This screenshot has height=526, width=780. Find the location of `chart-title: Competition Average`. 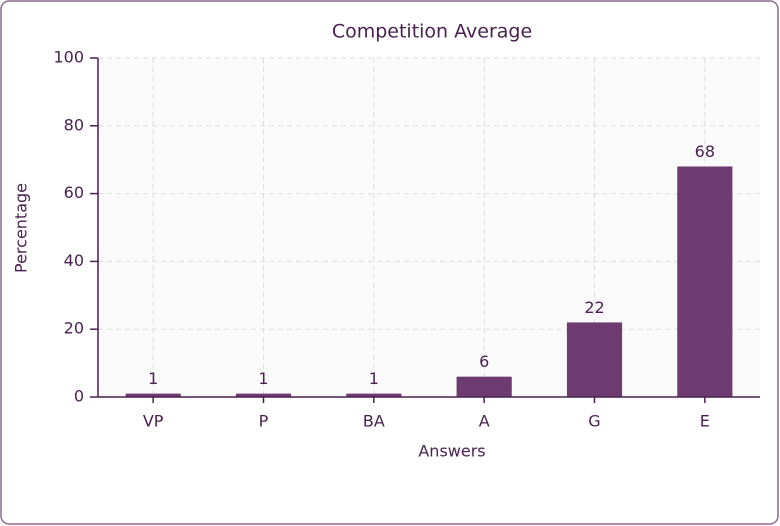

chart-title: Competition Average is located at coordinates (432, 32).